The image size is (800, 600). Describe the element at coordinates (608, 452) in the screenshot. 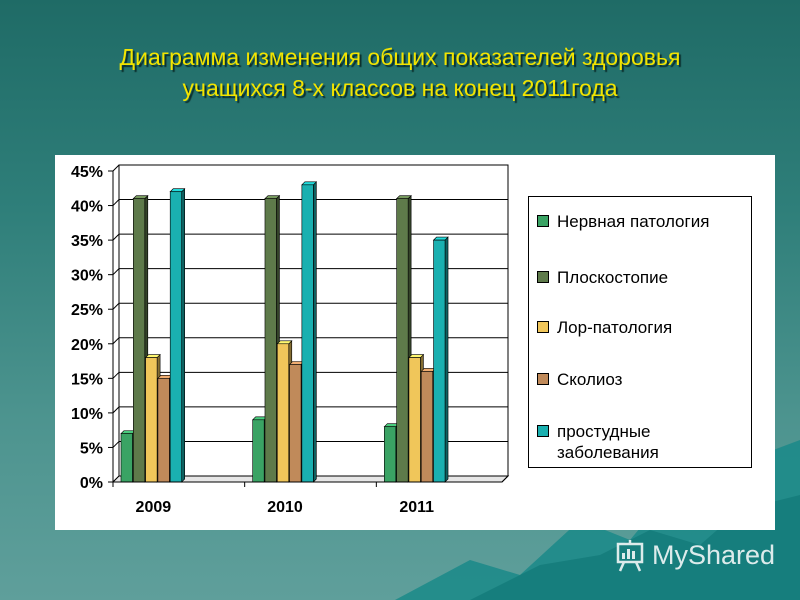

I see `legend-label-line: заболевания` at that location.